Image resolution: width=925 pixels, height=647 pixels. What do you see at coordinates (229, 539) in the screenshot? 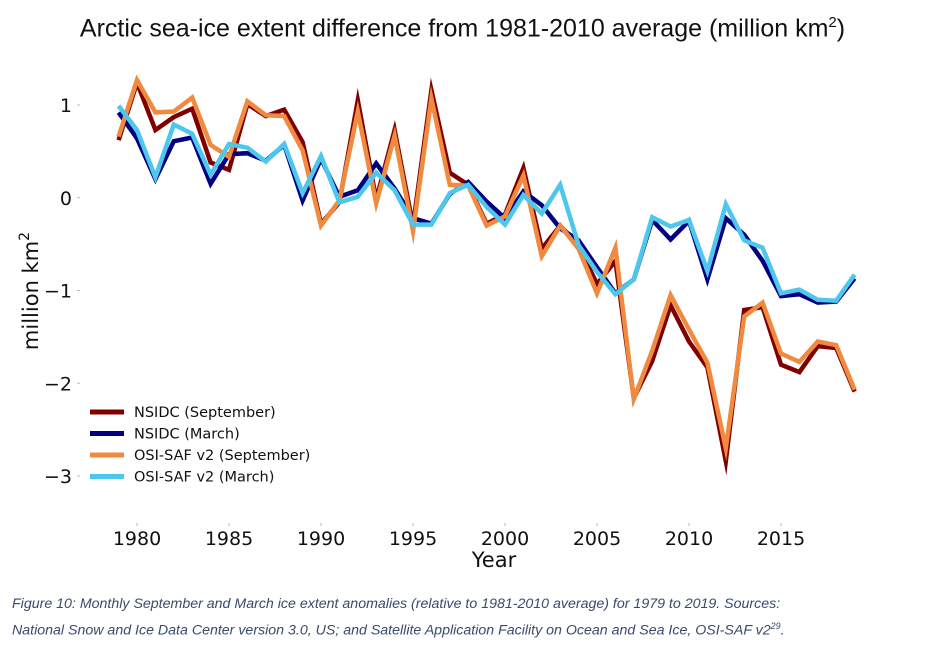
I see `x-tick-label: 1985` at bounding box center [229, 539].